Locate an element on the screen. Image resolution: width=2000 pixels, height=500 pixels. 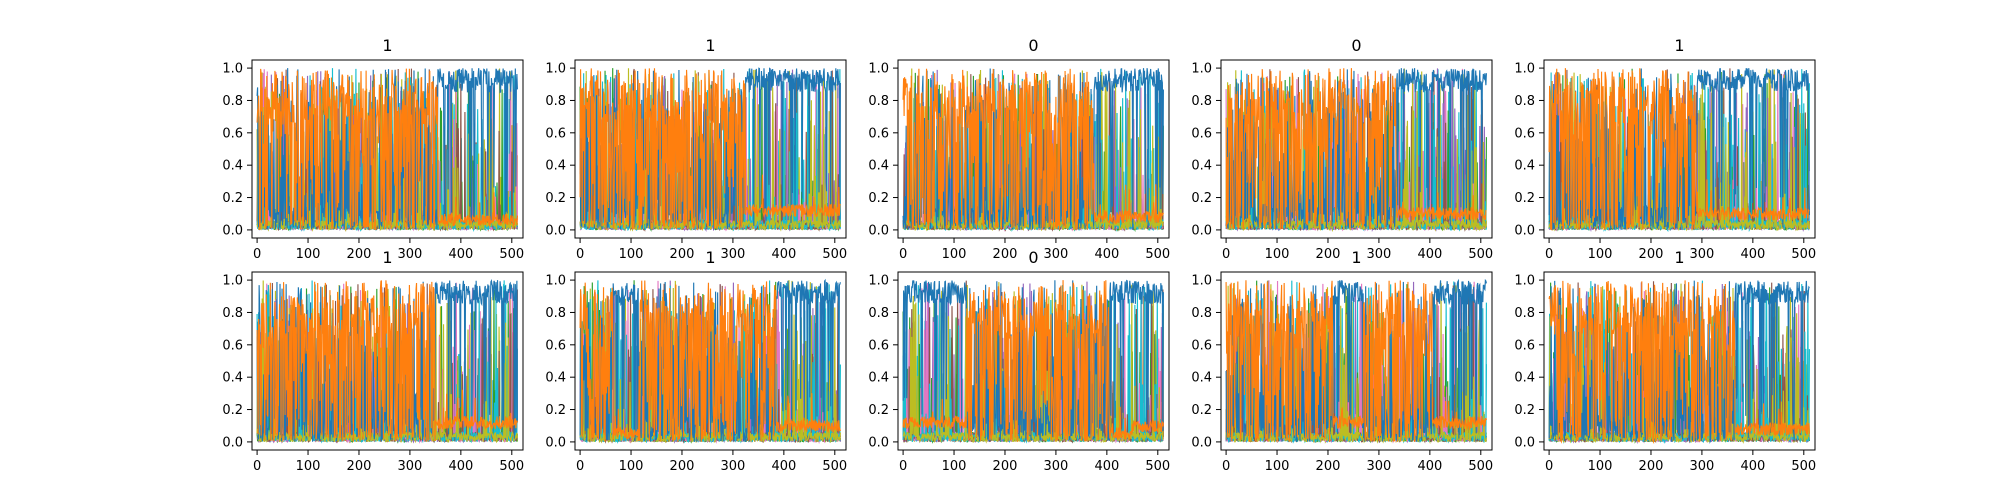
subplot-8: 0 100 200 300 400 500 0.0 0.2 0.4 0.6 0.8 1.0 0 is located at coordinates (1019, 361).